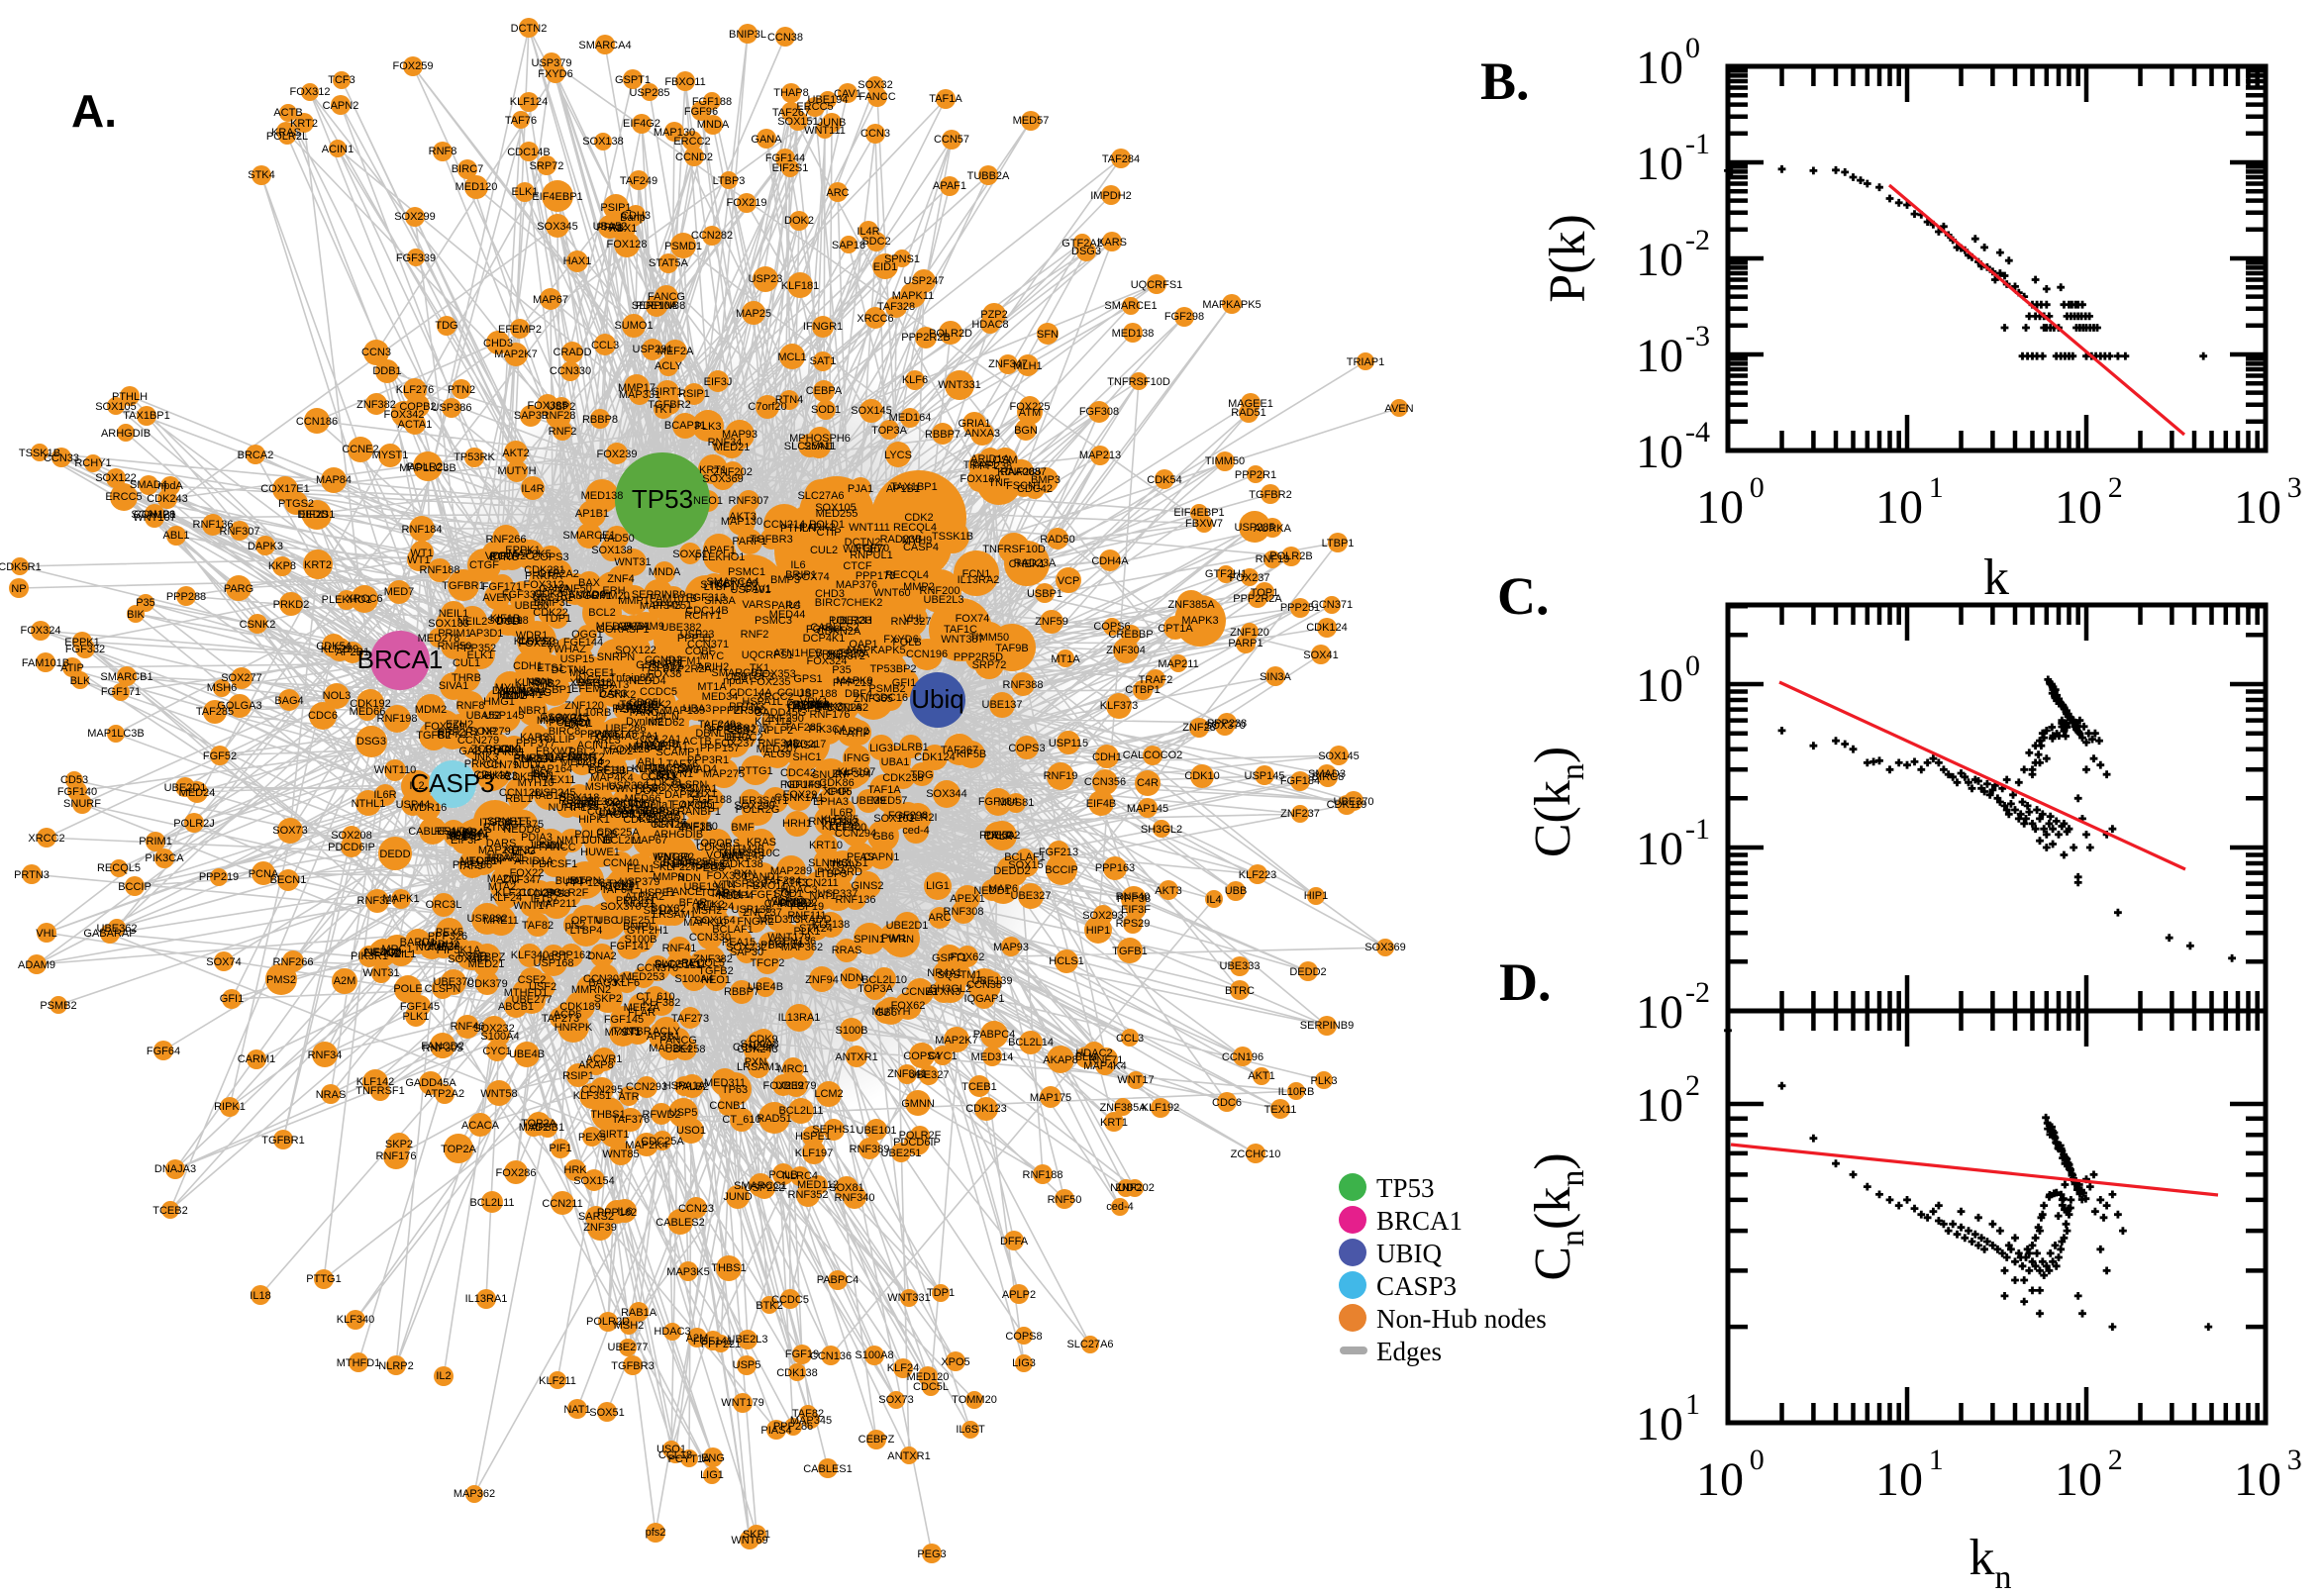 The width and height of the screenshot is (2323, 1596). What do you see at coordinates (223, 962) in the screenshot?
I see `svg-text: SOX74` at bounding box center [223, 962].